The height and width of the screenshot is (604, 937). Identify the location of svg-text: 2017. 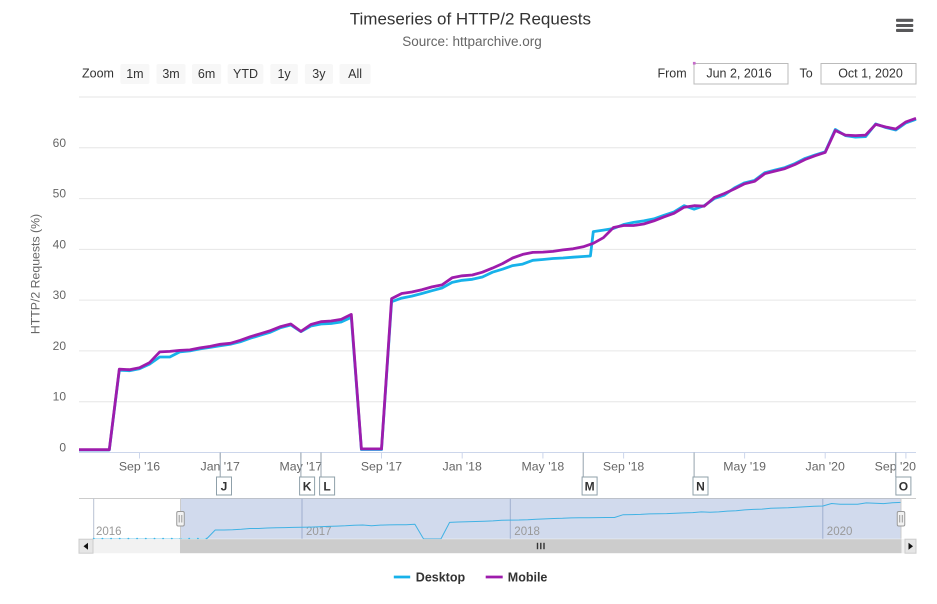
(319, 532).